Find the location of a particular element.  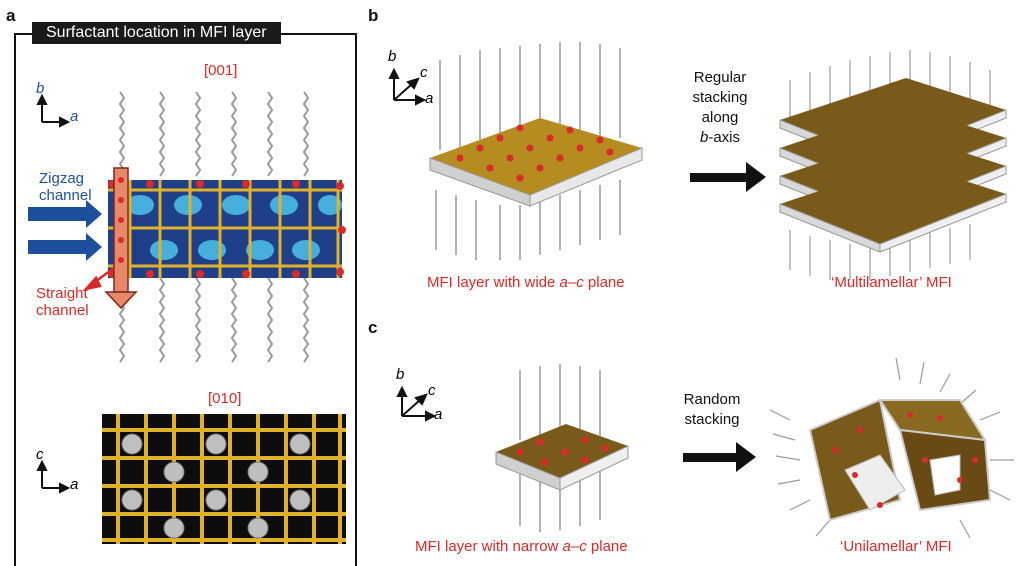

multilamellar-caption: ‘Multilamellar’ MFI is located at coordinates (891, 282).